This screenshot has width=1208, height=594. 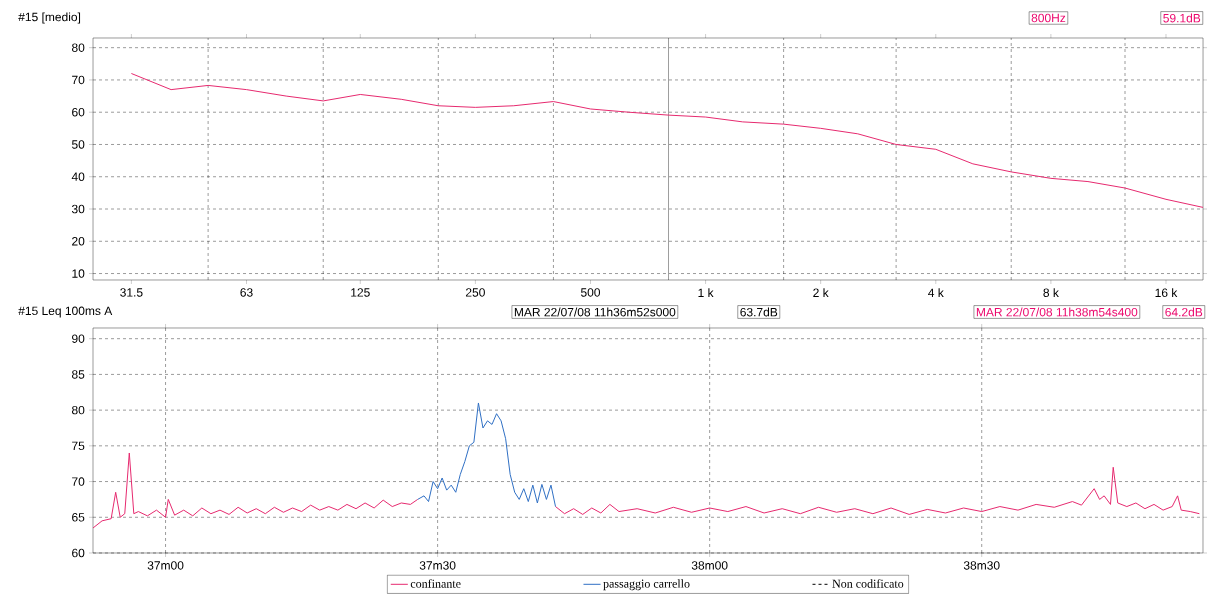 What do you see at coordinates (78, 517) in the screenshot?
I see `y-tick-label: 65` at bounding box center [78, 517].